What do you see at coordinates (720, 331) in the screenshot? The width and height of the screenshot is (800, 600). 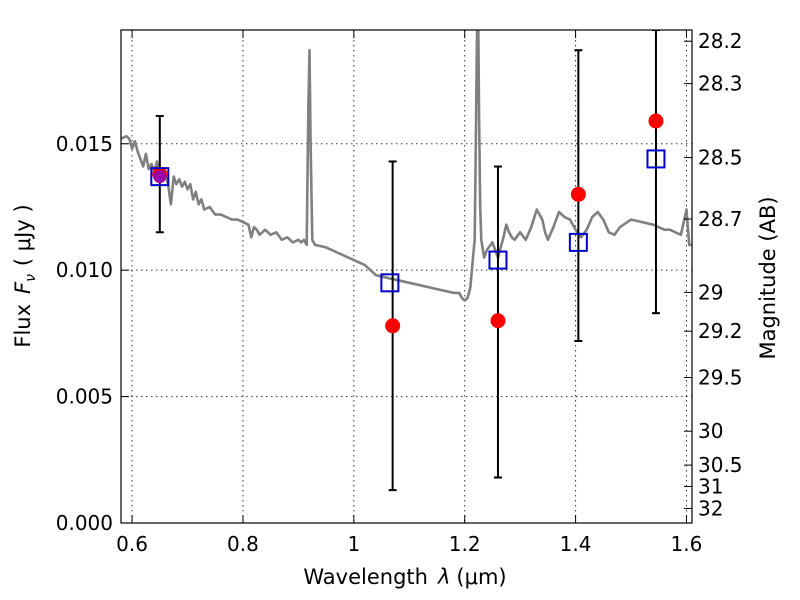 I see `y2-tick-label-5: 29.2` at bounding box center [720, 331].